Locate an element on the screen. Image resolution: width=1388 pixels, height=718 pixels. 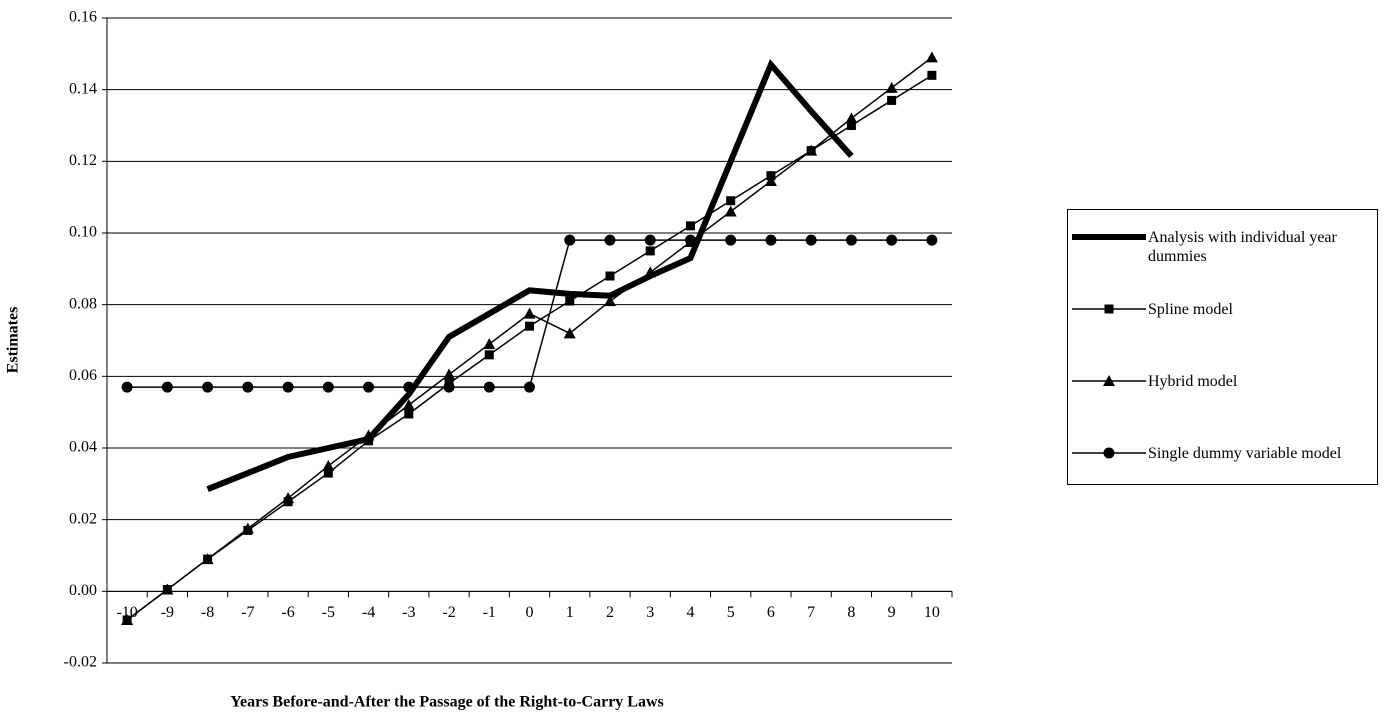
x-tick-label: 4 is located at coordinates (690, 612).